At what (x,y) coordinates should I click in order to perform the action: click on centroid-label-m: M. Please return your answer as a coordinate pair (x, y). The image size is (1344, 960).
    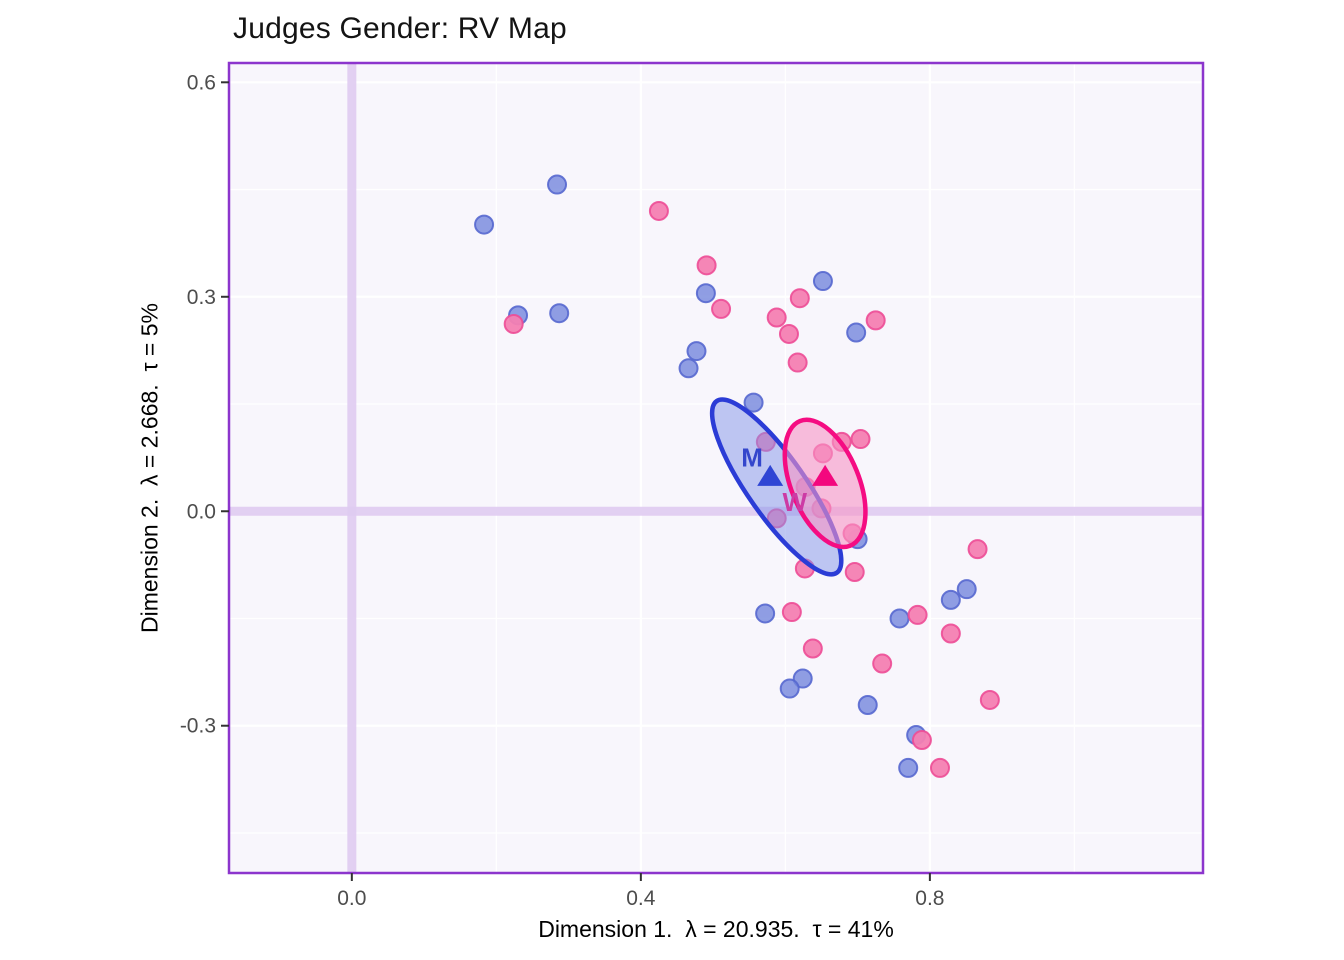
    Looking at the image, I should click on (752, 457).